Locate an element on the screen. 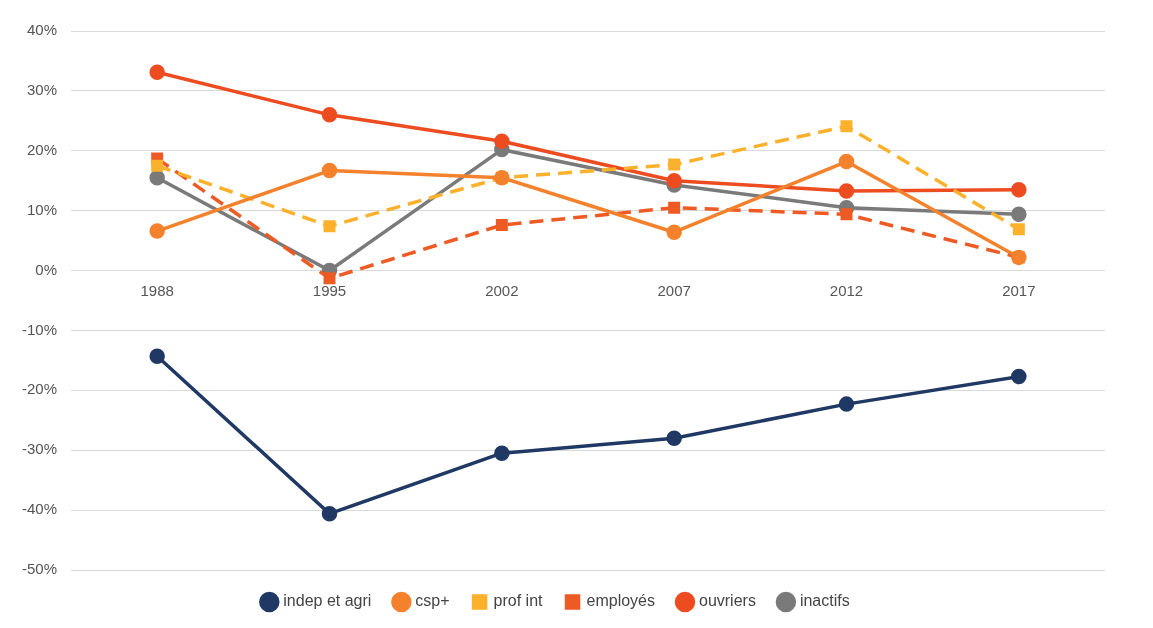 The width and height of the screenshot is (1153, 628). x-tick-label: 1995 is located at coordinates (329, 290).